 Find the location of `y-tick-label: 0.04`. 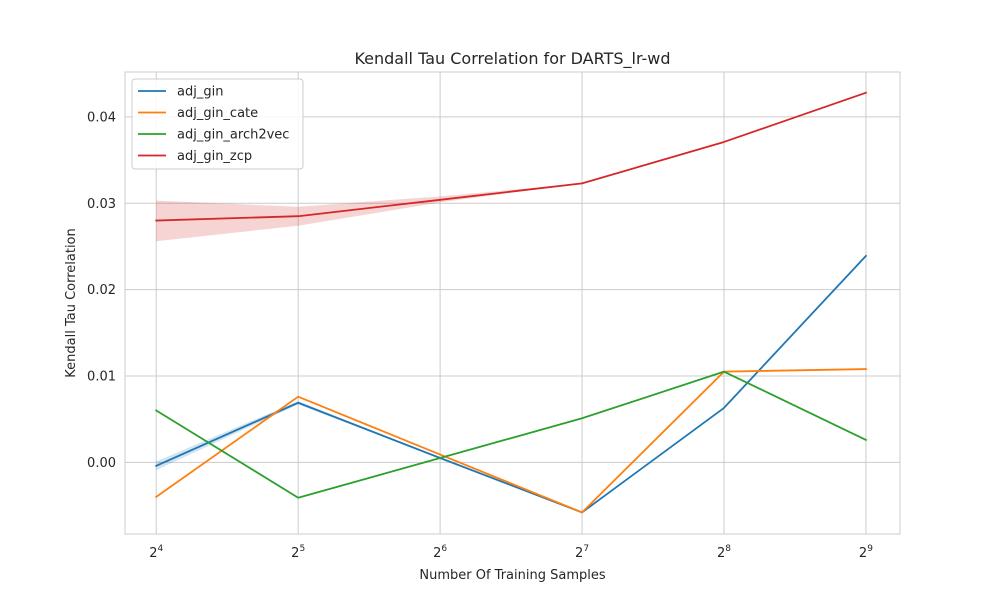

y-tick-label: 0.04 is located at coordinates (101, 117).